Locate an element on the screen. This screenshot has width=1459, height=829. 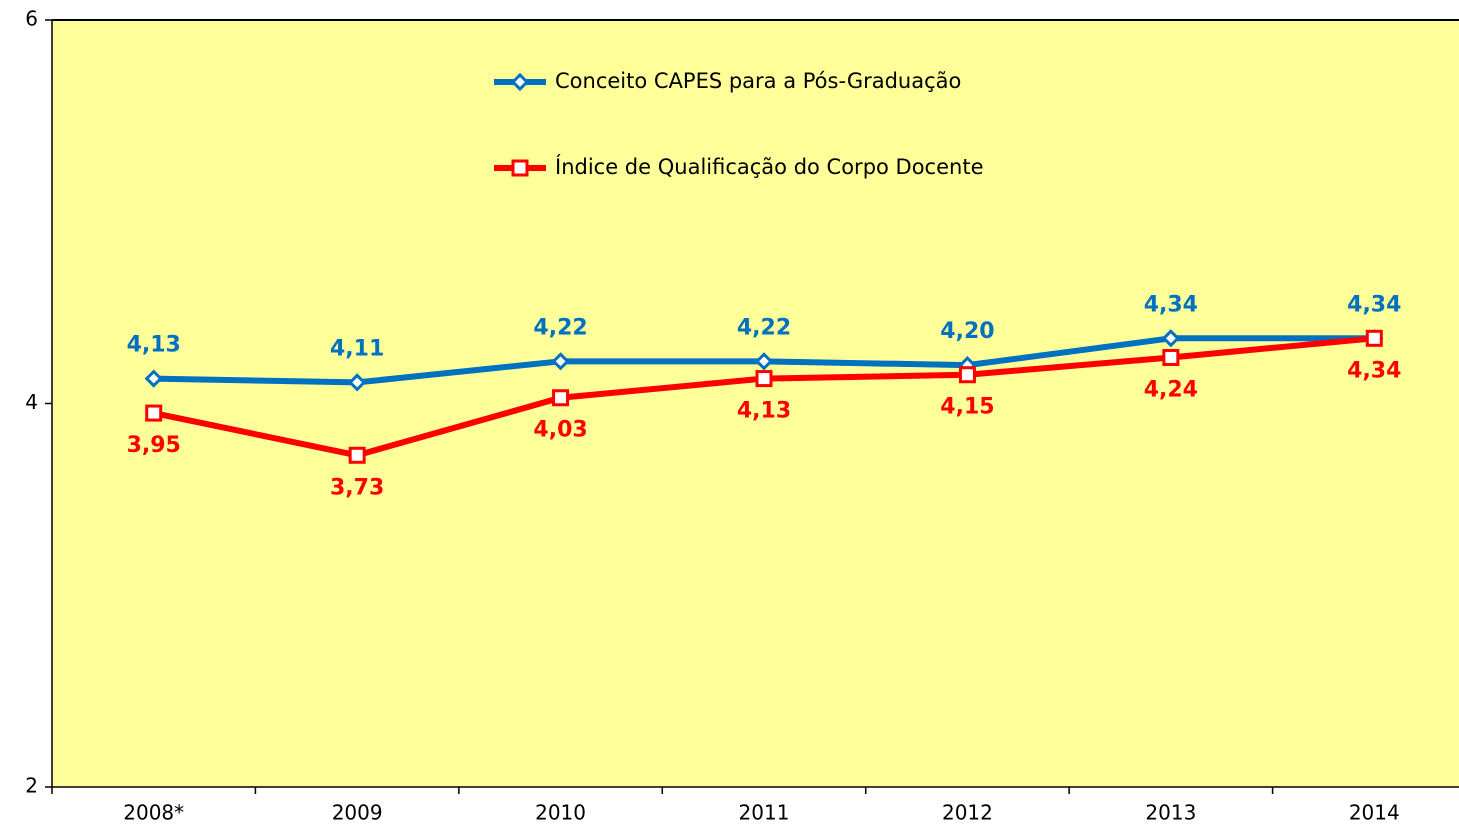
legend-label: Índice de Qualificação do Corpo Docente is located at coordinates (769, 166).